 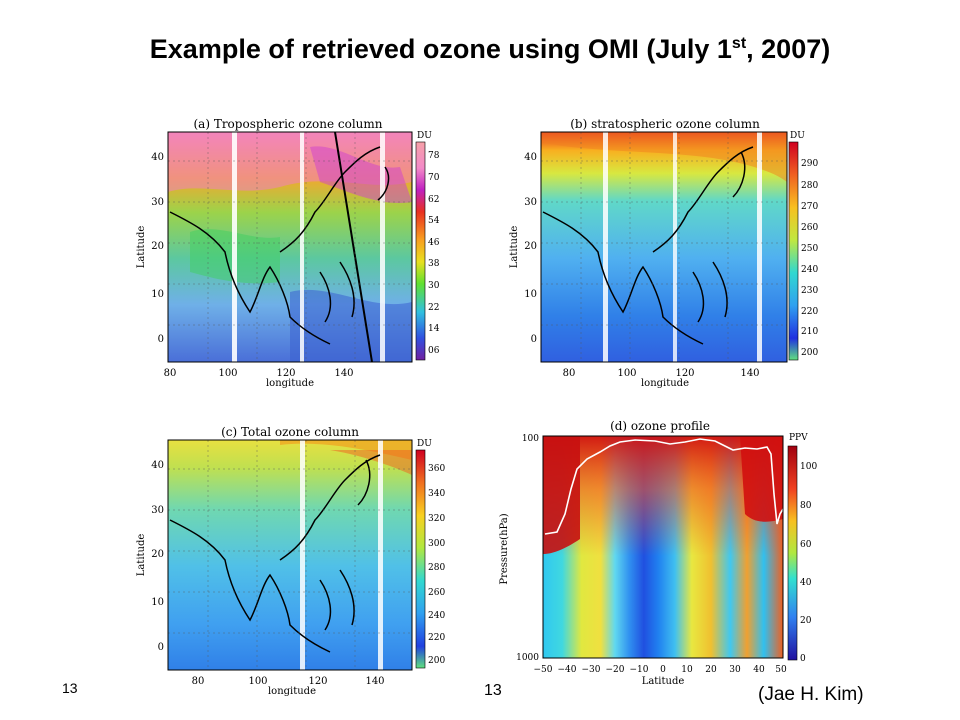 I want to click on colorbar-tick: 0, so click(x=803, y=659).